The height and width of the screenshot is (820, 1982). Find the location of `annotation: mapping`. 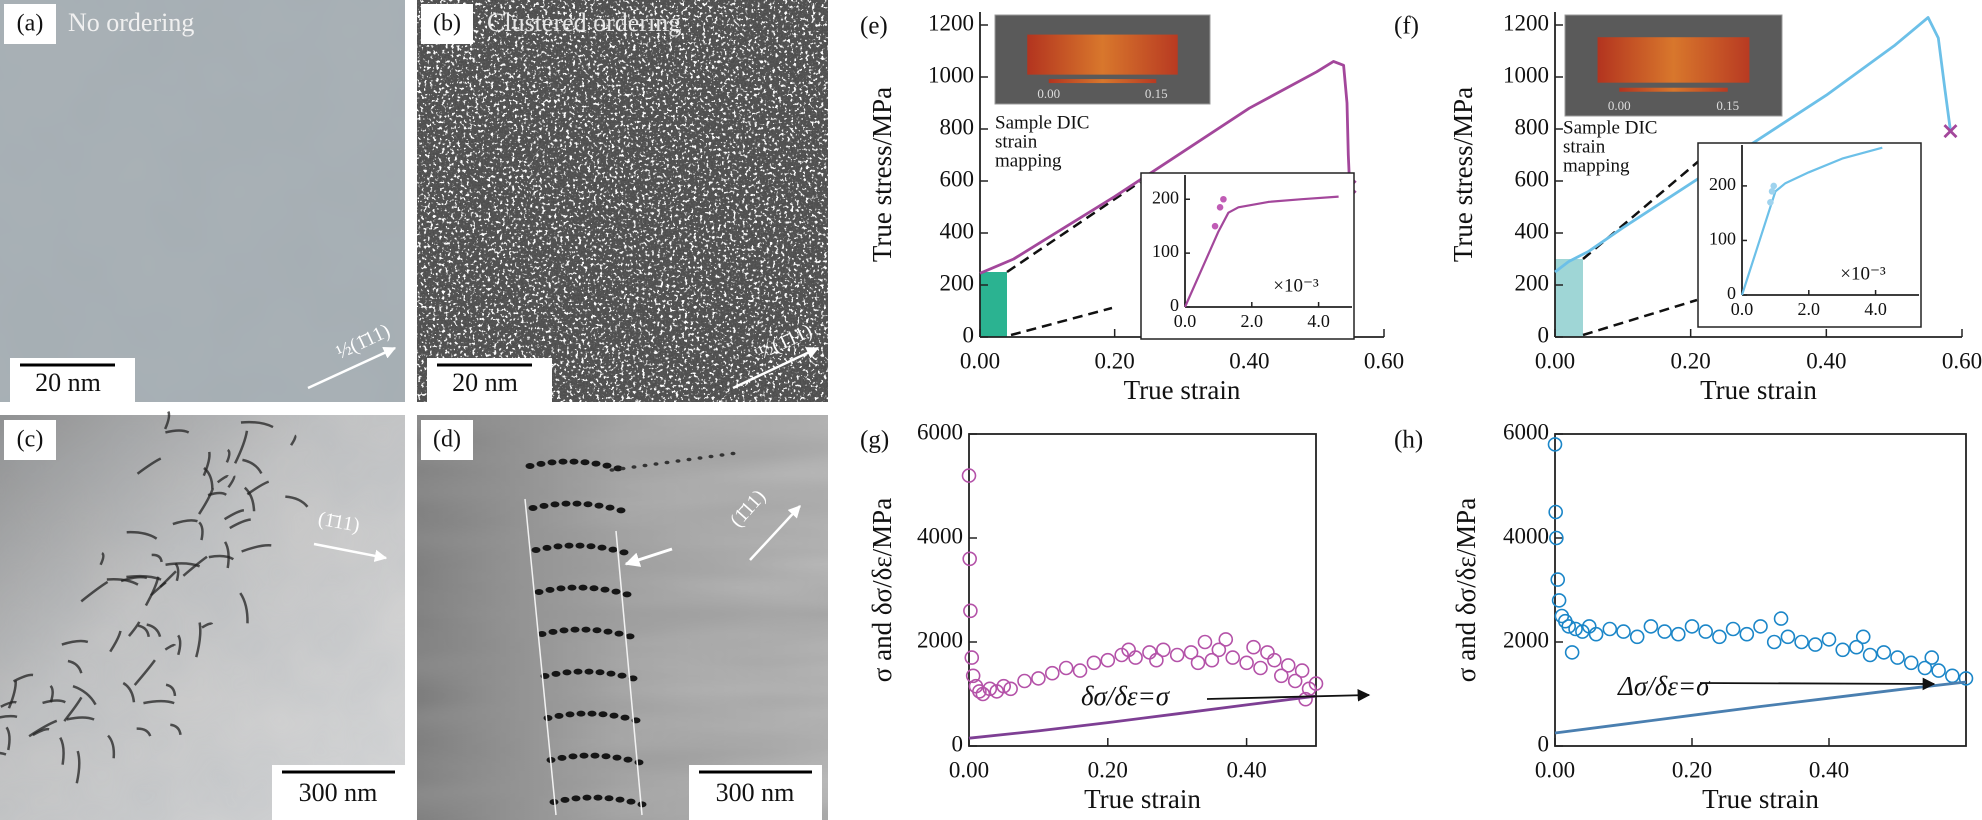

annotation: mapping is located at coordinates (1028, 160).